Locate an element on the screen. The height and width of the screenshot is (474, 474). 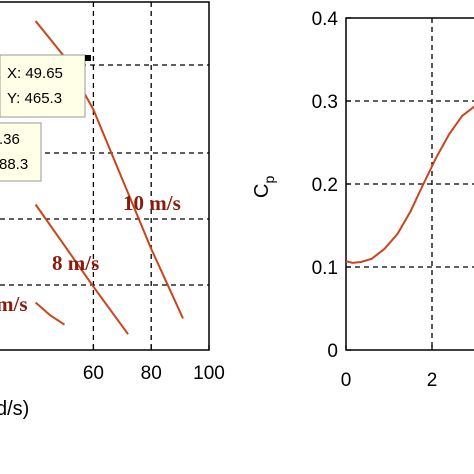
data-tip-x: X: 49.65 is located at coordinates (35, 73).